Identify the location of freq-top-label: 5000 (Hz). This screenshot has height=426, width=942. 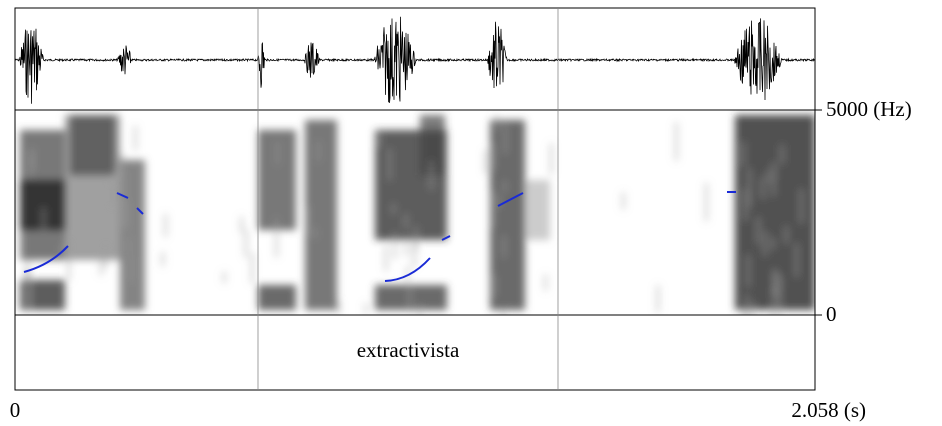
(869, 109).